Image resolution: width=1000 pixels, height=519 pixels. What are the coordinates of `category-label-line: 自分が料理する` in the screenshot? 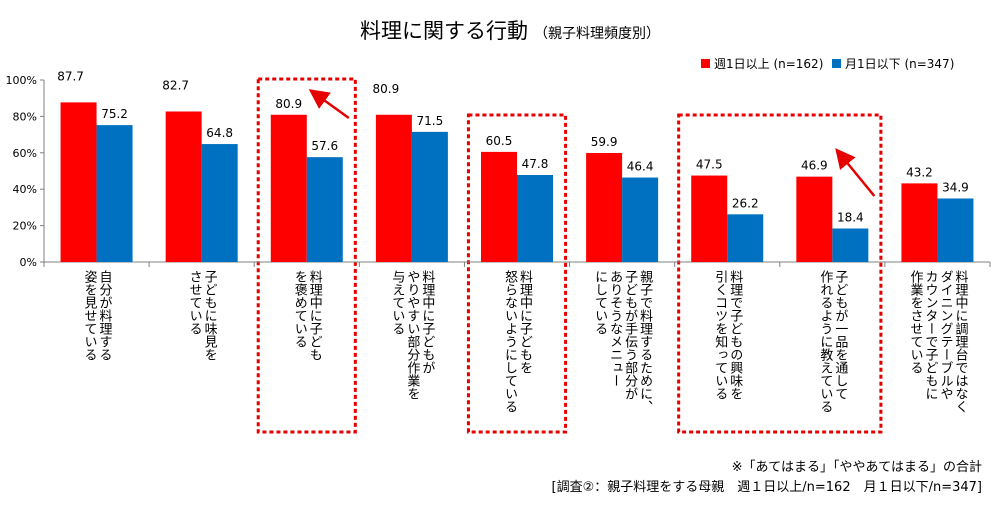 It's located at (105, 315).